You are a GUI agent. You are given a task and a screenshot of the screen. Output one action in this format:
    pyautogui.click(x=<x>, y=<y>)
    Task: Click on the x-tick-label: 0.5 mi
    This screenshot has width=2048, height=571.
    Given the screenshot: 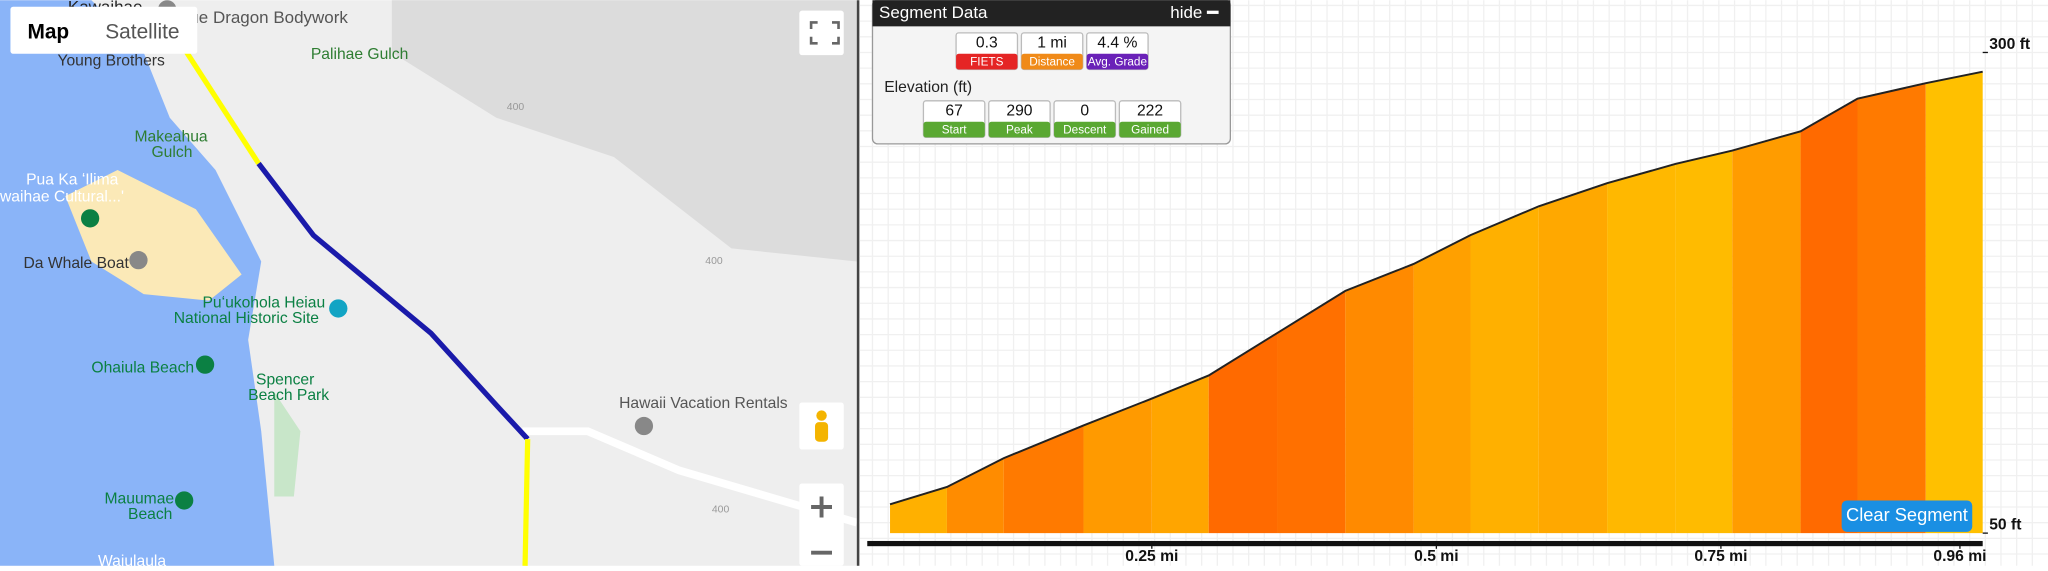 What is the action you would take?
    pyautogui.click(x=1436, y=556)
    